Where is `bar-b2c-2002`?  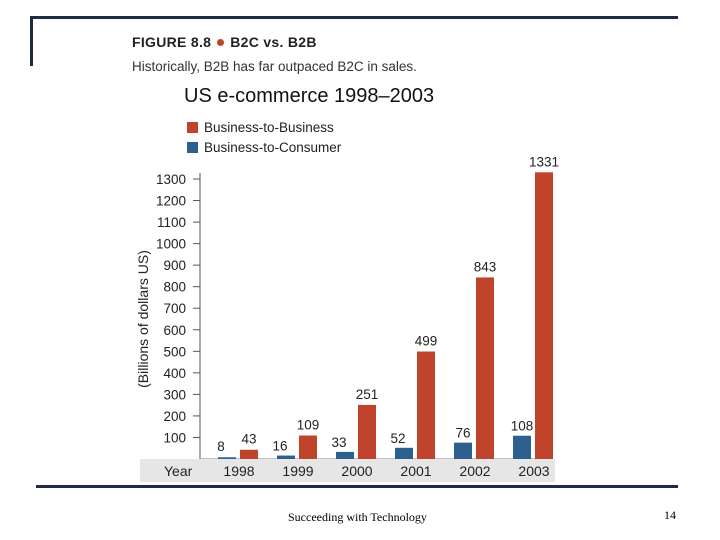
bar-b2c-2002 is located at coordinates (463, 450).